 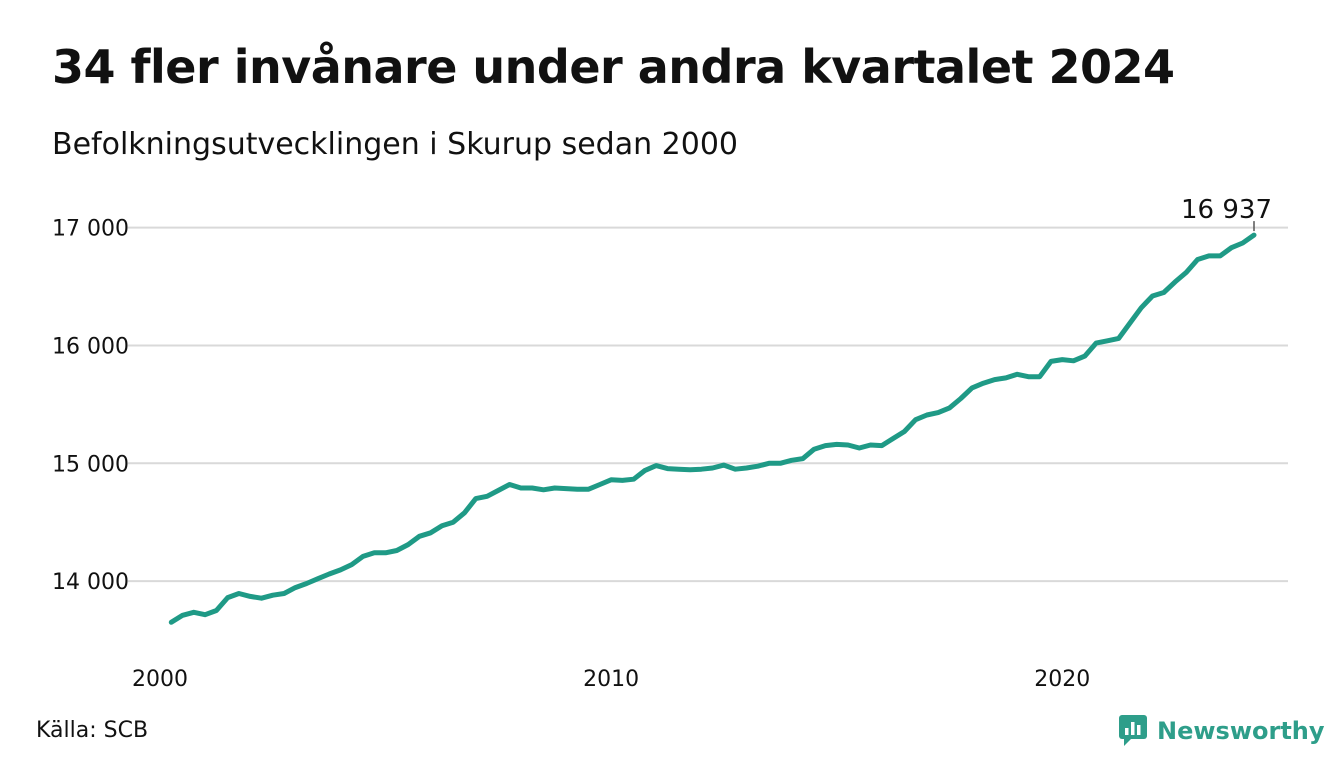 What do you see at coordinates (90, 229) in the screenshot?
I see `y-tick-label-3: 17 000` at bounding box center [90, 229].